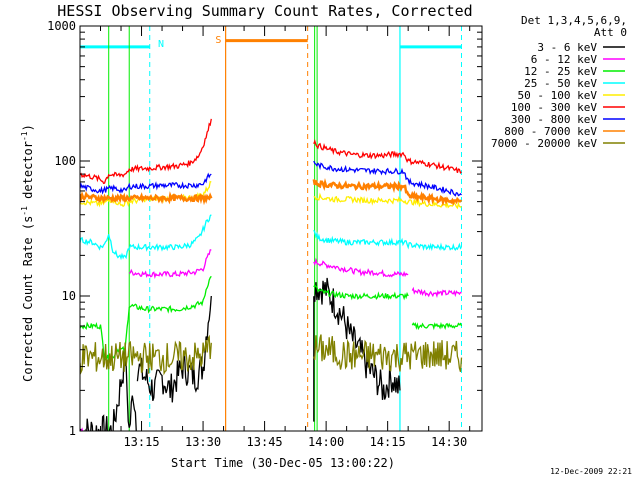 This screenshot has width=640, height=480. Describe the element at coordinates (326, 442) in the screenshot. I see `x-tick-label-3: 14:00` at that location.